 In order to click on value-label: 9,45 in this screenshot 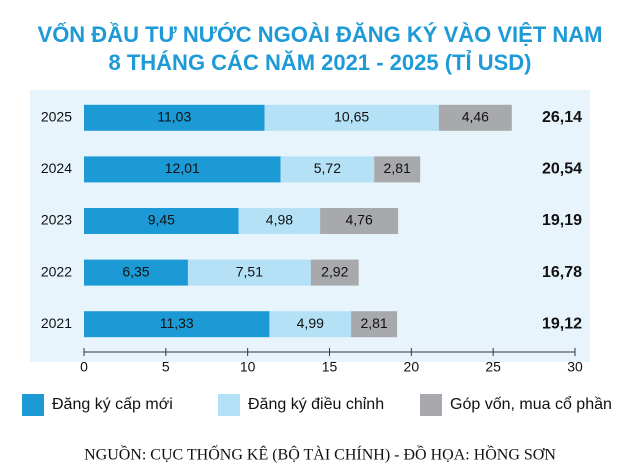, I will do `click(161, 220)`.